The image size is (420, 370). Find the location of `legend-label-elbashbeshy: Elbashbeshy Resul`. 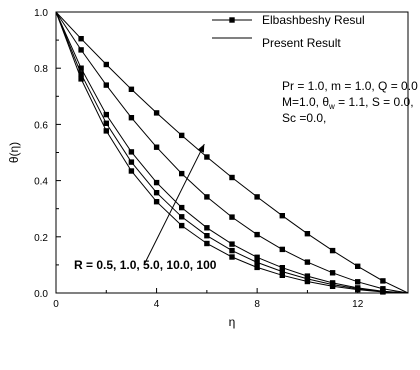

legend-label-elbashbeshy: Elbashbeshy Resul is located at coordinates (313, 20).